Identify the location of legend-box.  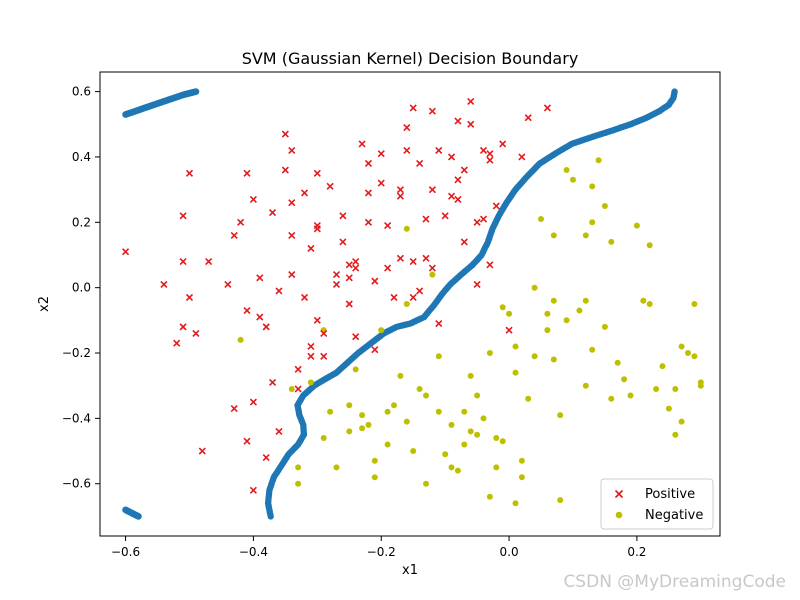
(657, 504).